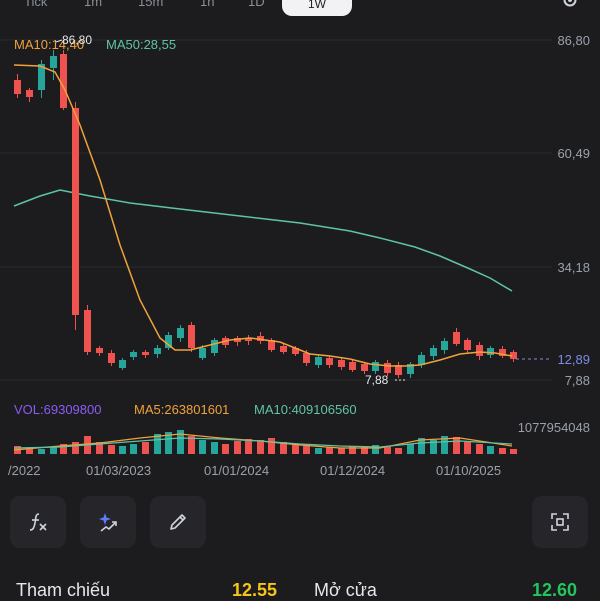 This screenshot has height=601, width=600. Describe the element at coordinates (151, 4) in the screenshot. I see `tab-15m: 15m` at that location.